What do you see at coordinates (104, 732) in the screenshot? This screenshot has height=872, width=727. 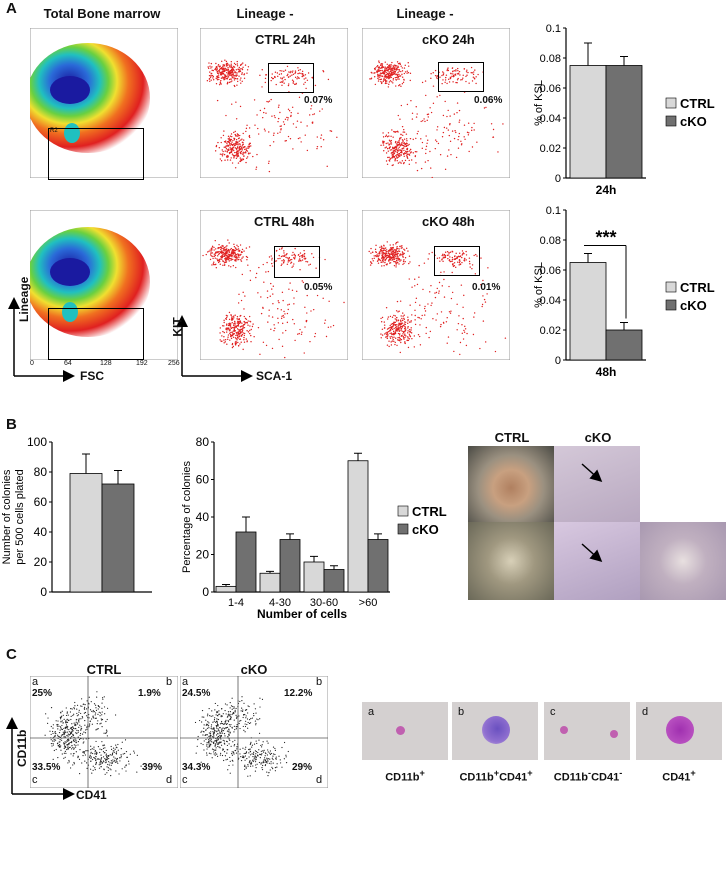 I see `scatter-c-ctrl: a b c d 25% 1.9% 33.5% 39%` at bounding box center [104, 732].